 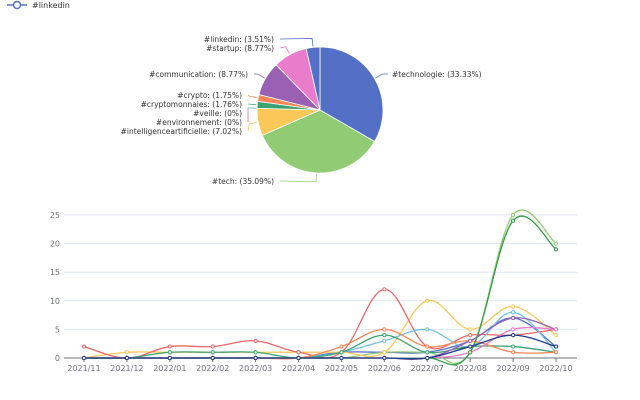 I want to click on x-tick-label: 2022/05, so click(x=341, y=368).